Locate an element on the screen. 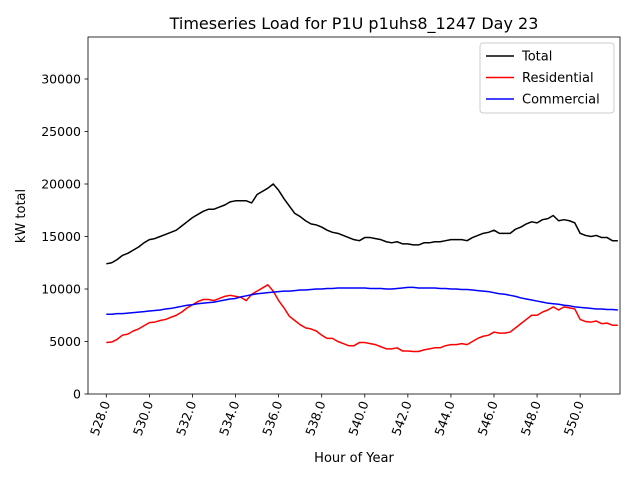 This screenshot has height=480, width=640. y-tick-label: 20000 is located at coordinates (61, 184).